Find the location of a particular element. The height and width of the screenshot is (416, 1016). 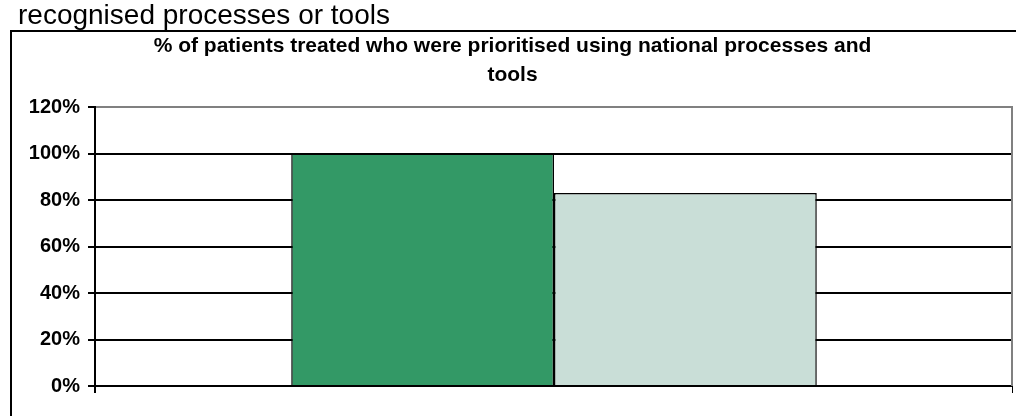

y-tick-label: 60% is located at coordinates (60, 245).